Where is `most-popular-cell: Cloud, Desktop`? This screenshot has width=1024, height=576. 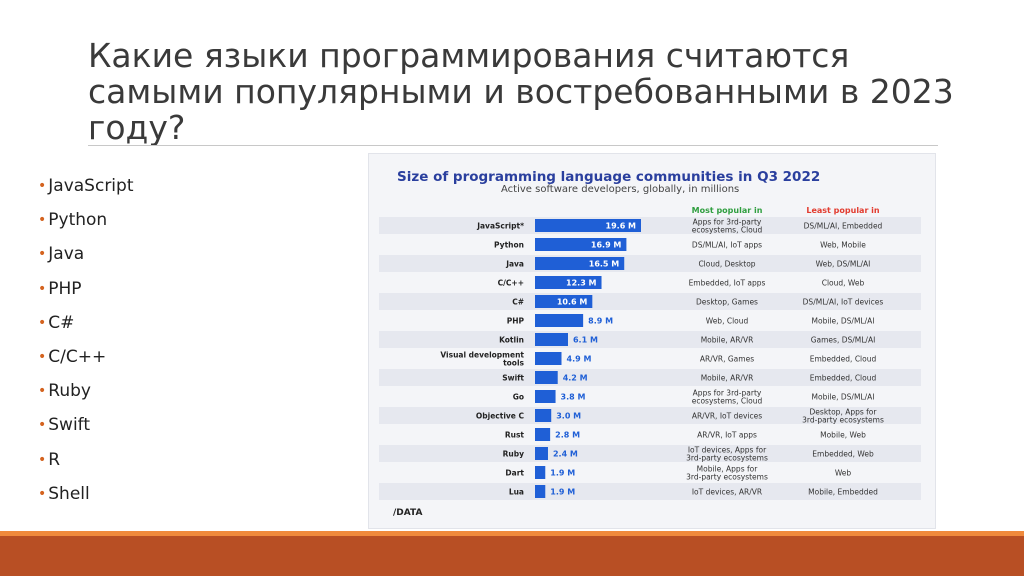 most-popular-cell: Cloud, Desktop is located at coordinates (726, 264).